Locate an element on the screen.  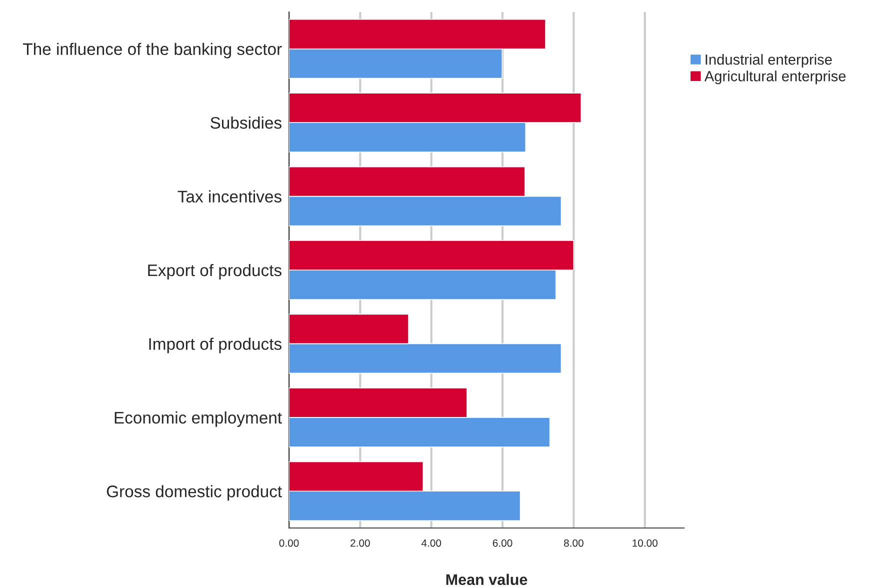
x-tick-label: 0.00 is located at coordinates (289, 543).